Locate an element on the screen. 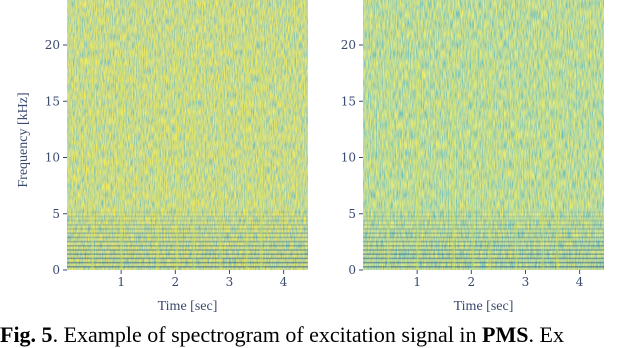  caption-part: Fig. 5 is located at coordinates (26, 334).